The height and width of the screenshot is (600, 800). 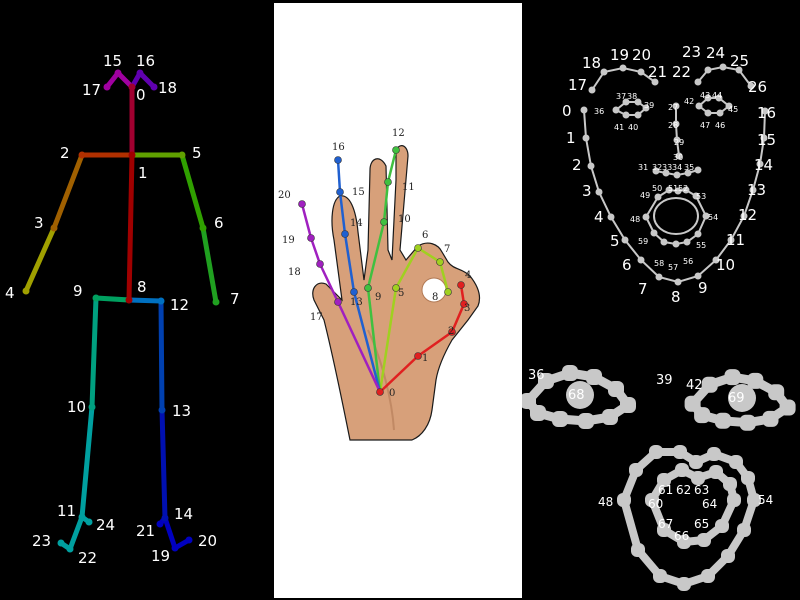 What do you see at coordinates (142, 287) in the screenshot?
I see `body-keypoint-label: 8` at bounding box center [142, 287].